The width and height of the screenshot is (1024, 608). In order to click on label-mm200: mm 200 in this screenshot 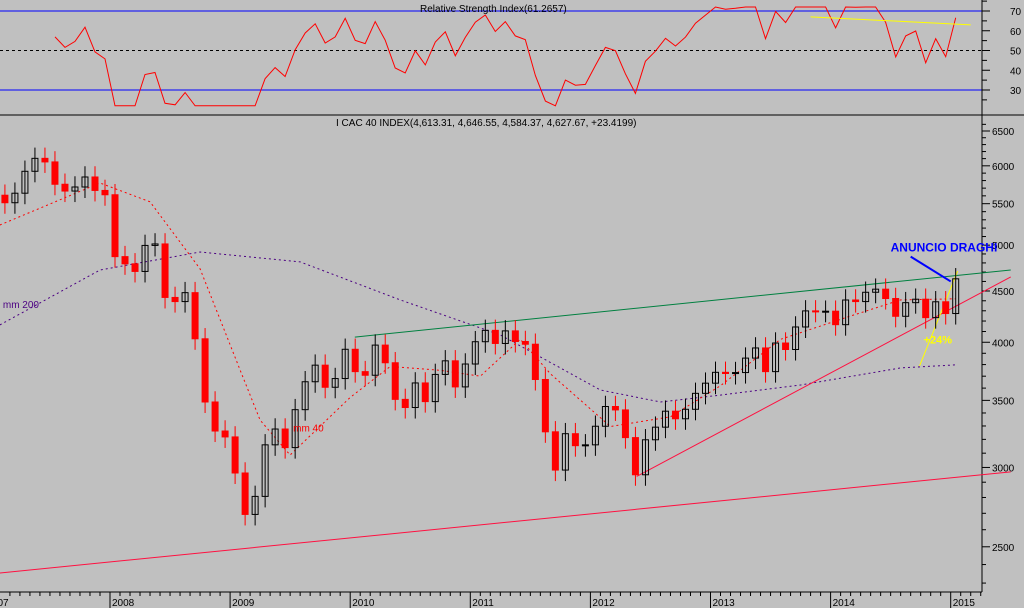, I will do `click(21, 305)`.